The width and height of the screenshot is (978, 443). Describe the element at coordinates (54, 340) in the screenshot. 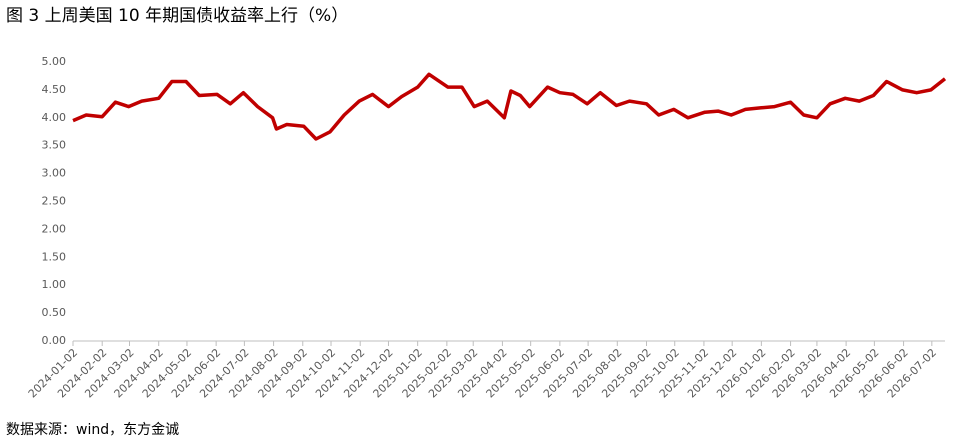

I see `y-tick-label: 0.00` at that location.